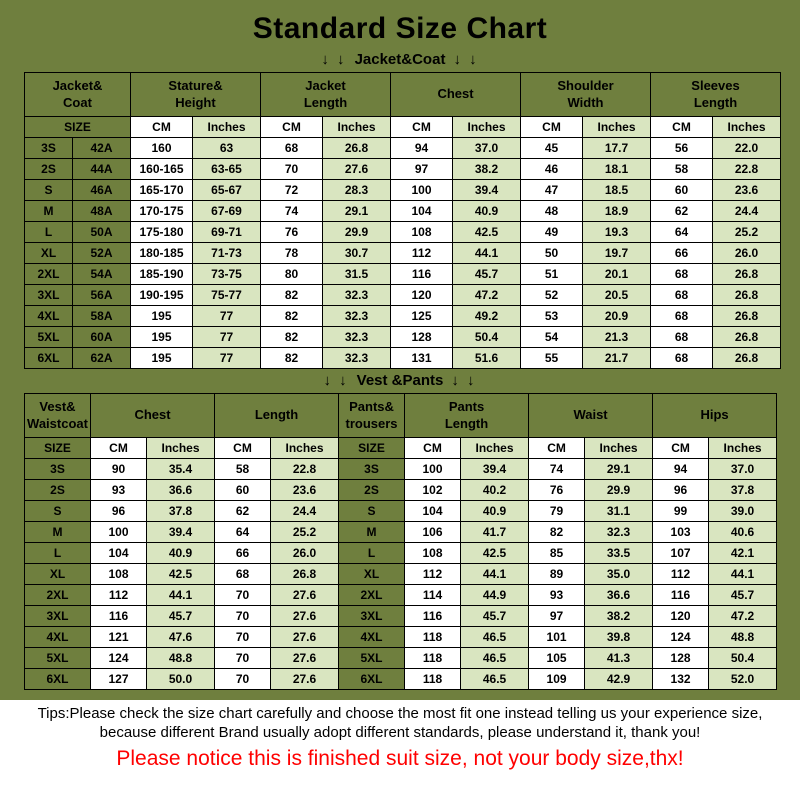  What do you see at coordinates (57, 658) in the screenshot?
I see `size-cell: 5XL` at bounding box center [57, 658].